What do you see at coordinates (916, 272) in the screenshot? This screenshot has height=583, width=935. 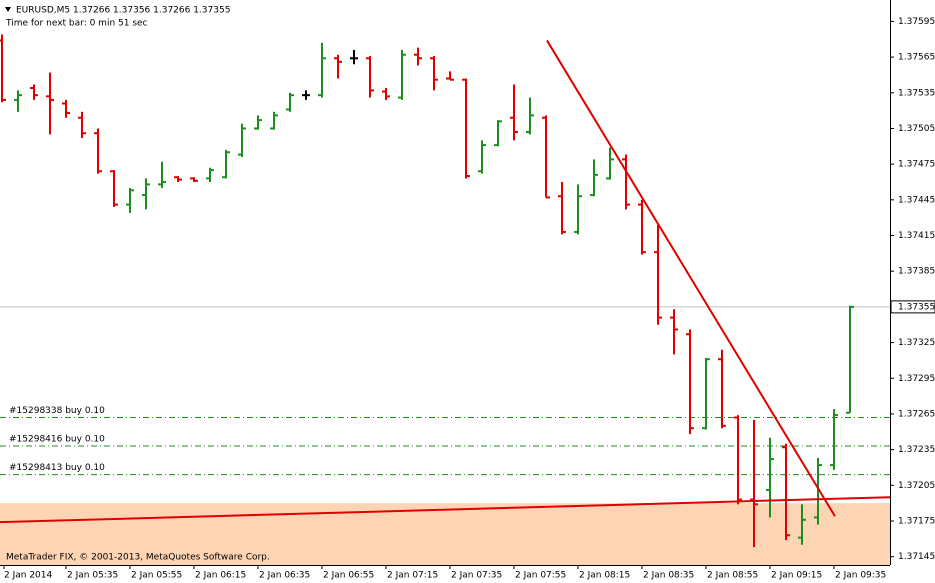 I see `y-tick-label: 1.37385` at bounding box center [916, 272].